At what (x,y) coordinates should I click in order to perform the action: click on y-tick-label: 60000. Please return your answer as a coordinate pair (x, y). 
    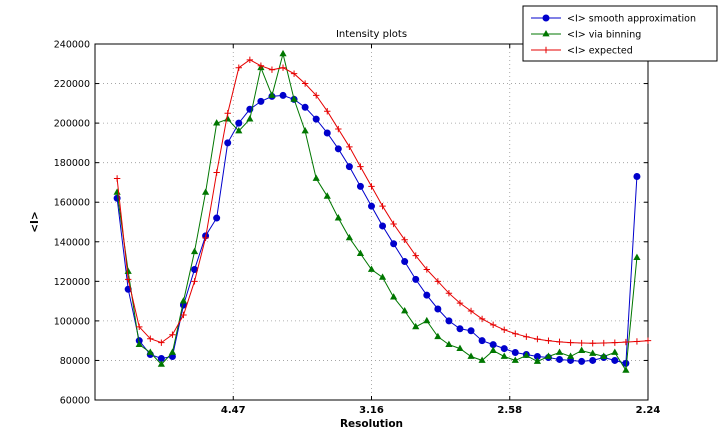
    Looking at the image, I should click on (75, 401).